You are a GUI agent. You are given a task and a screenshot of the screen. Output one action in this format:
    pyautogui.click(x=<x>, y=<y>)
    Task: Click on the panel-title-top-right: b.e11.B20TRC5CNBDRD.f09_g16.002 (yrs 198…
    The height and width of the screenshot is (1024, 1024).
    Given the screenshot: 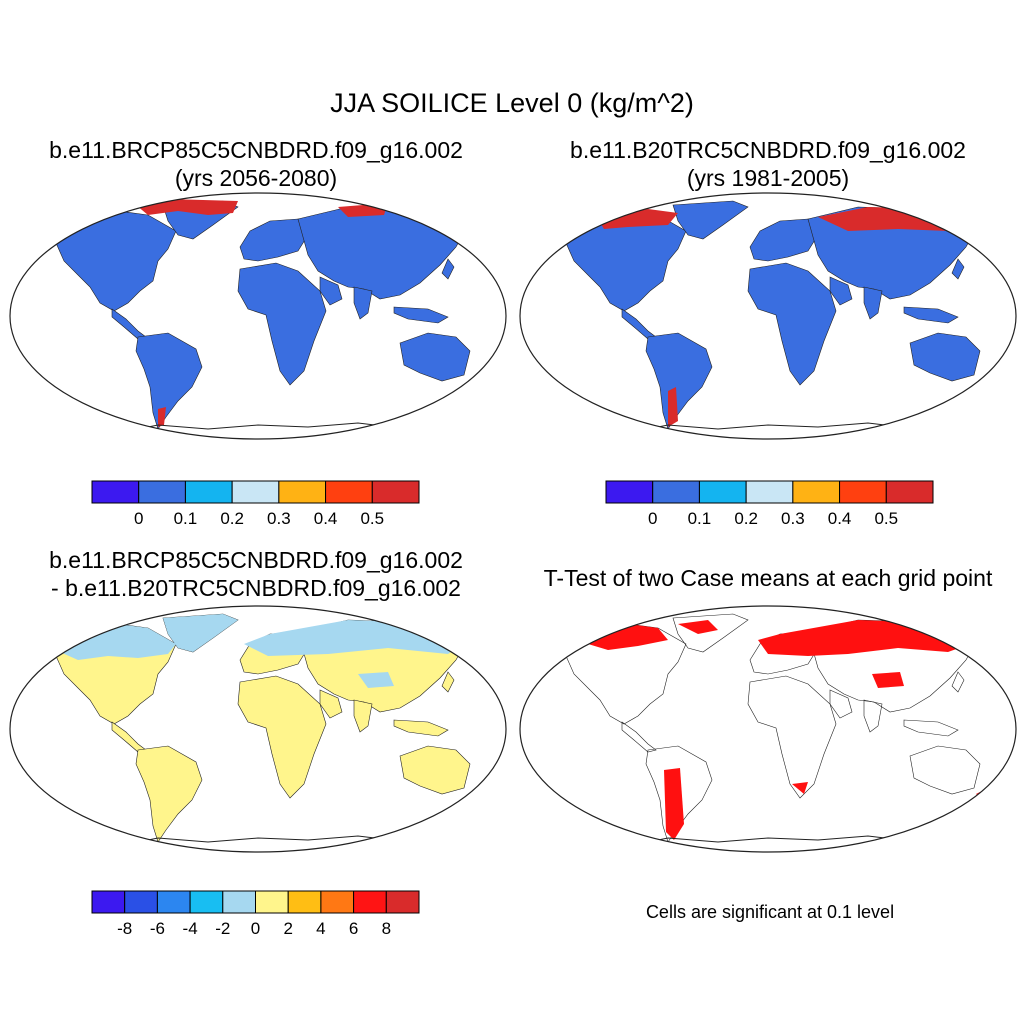 What is the action you would take?
    pyautogui.click(x=768, y=164)
    